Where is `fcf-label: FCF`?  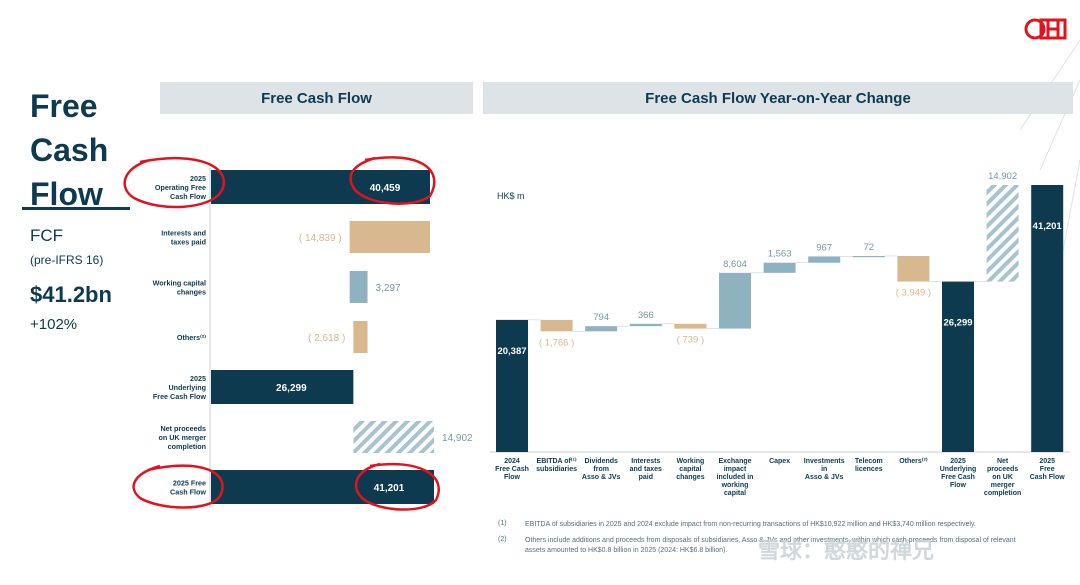 fcf-label: FCF is located at coordinates (47, 235).